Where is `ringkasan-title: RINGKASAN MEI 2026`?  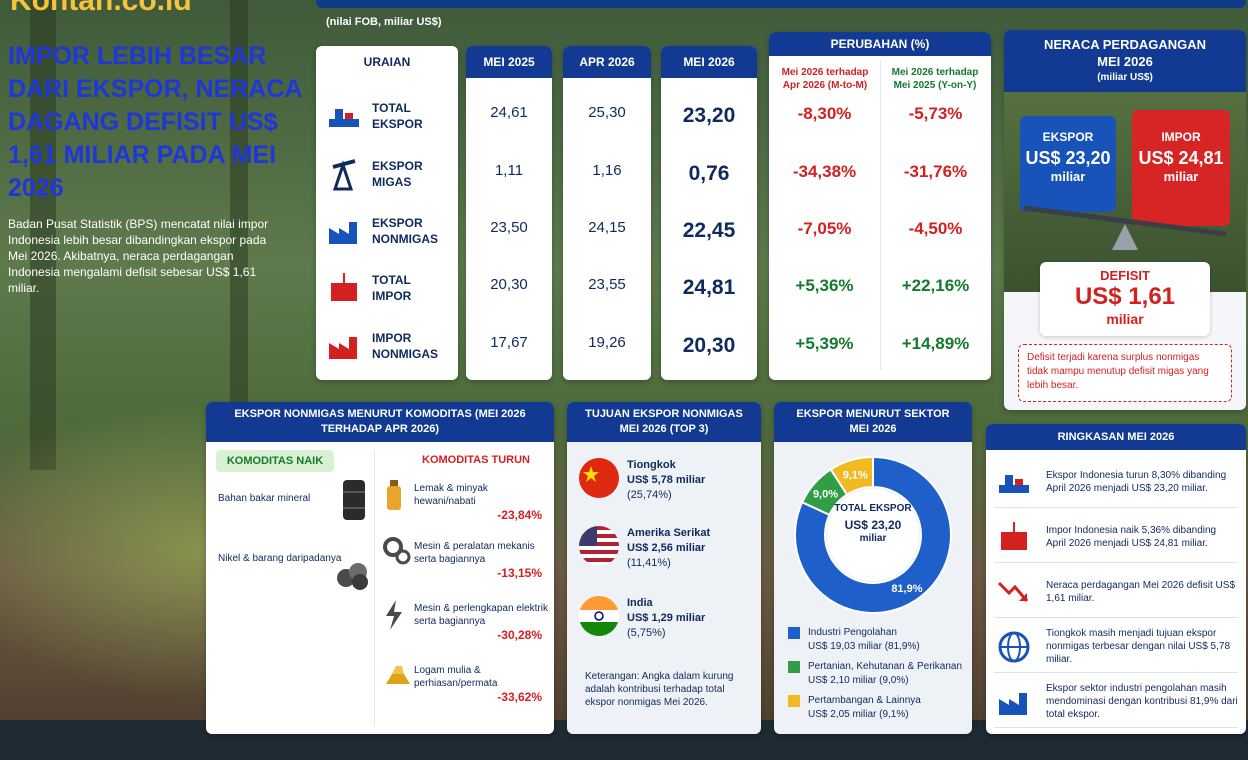
ringkasan-title: RINGKASAN MEI 2026 is located at coordinates (1116, 437).